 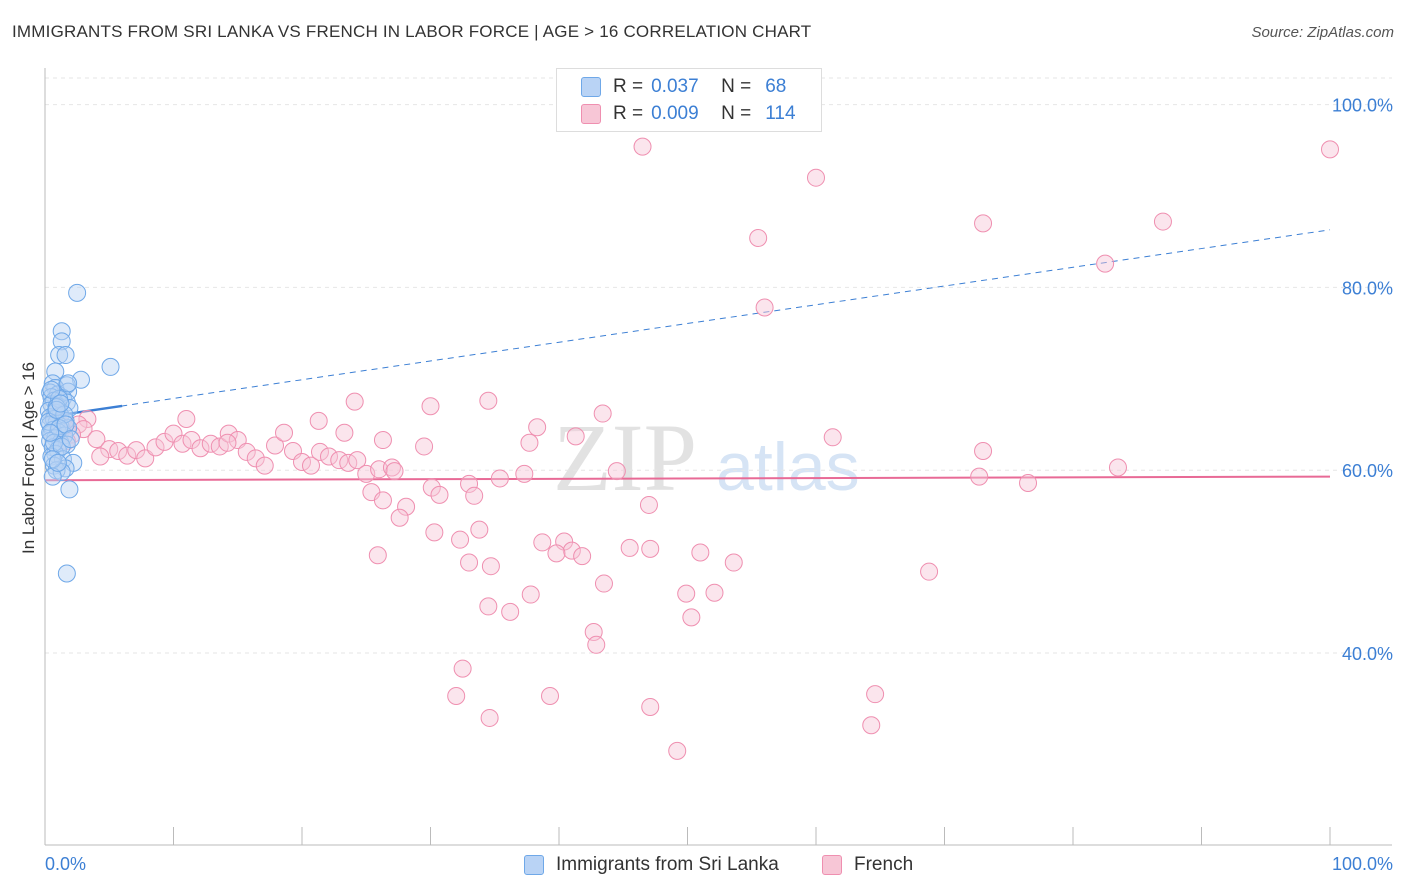 I want to click on y-tick-label: 80.0%, so click(x=1367, y=288).